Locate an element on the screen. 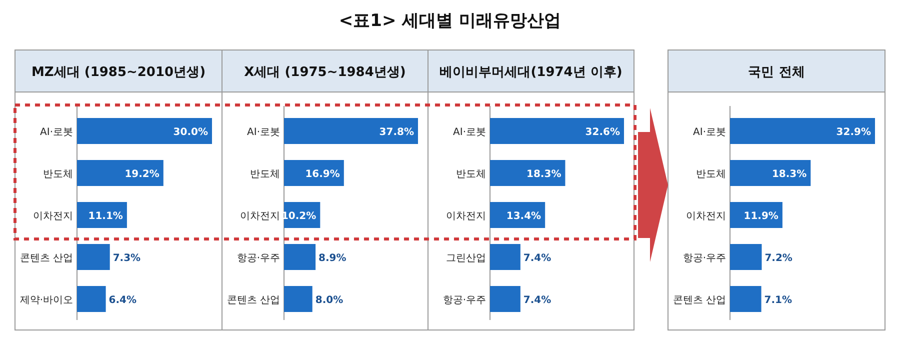 The width and height of the screenshot is (900, 353). y-tick-label: 그린산업 is located at coordinates (466, 258).